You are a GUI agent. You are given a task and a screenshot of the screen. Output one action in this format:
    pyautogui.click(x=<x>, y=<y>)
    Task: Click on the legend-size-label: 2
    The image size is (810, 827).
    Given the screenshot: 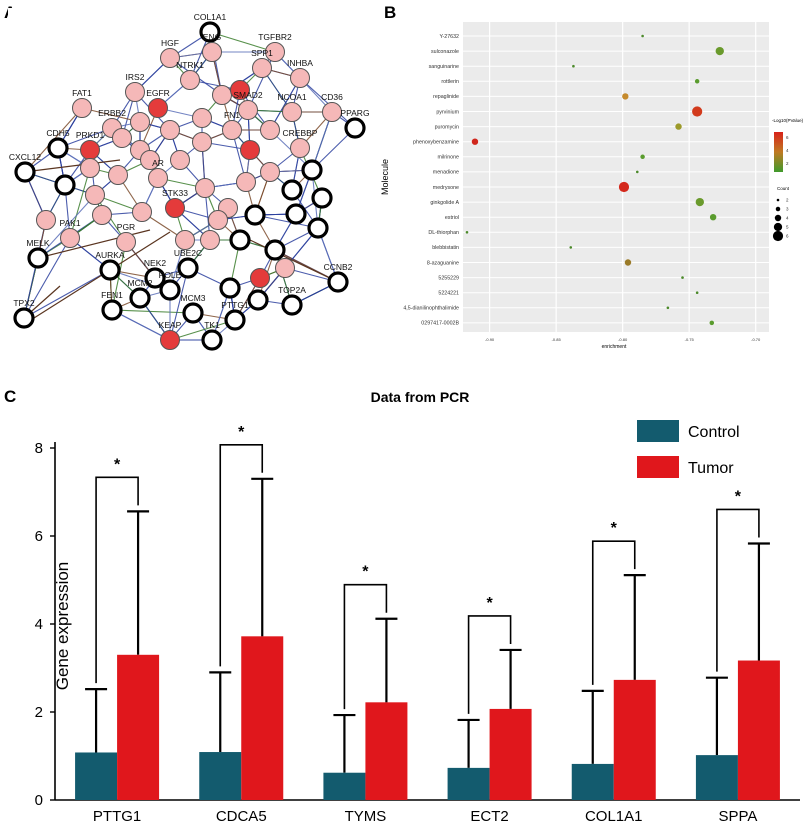 What is the action you would take?
    pyautogui.click(x=787, y=200)
    